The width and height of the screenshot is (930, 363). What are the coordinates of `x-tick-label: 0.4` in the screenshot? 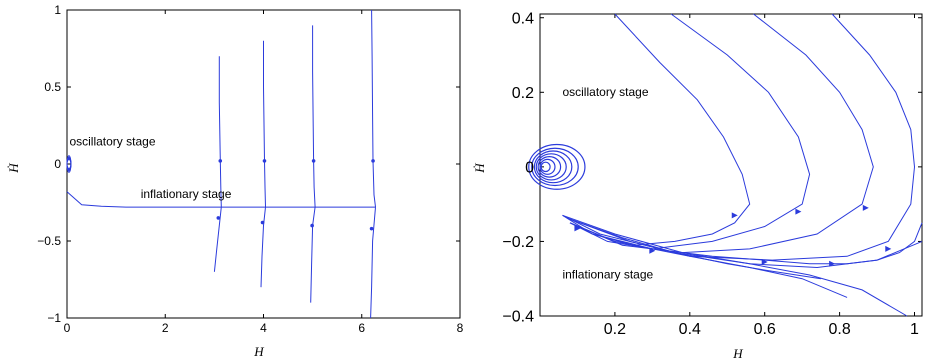 It's located at (690, 329).